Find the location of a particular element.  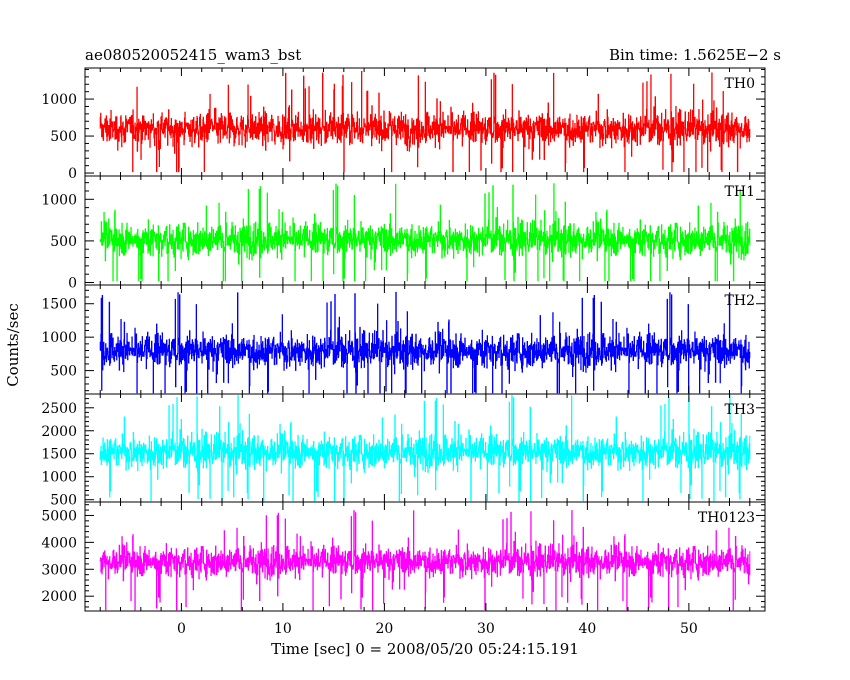

y-axis-label: Counts/sec is located at coordinates (13, 345).